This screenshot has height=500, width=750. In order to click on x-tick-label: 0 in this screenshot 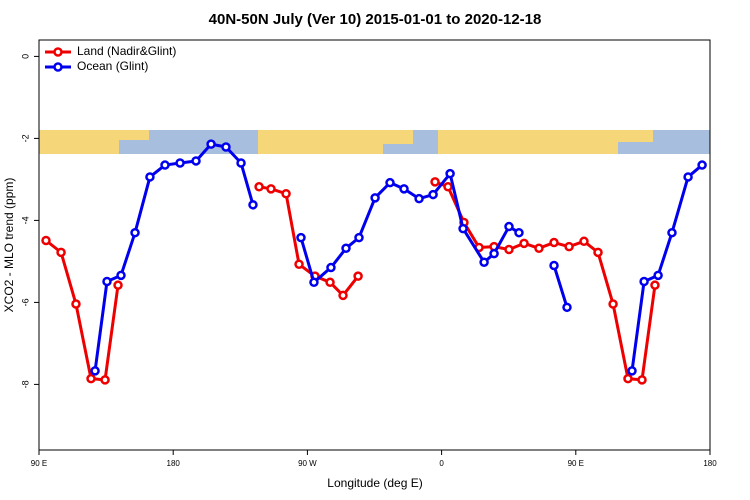, I will do `click(441, 463)`.